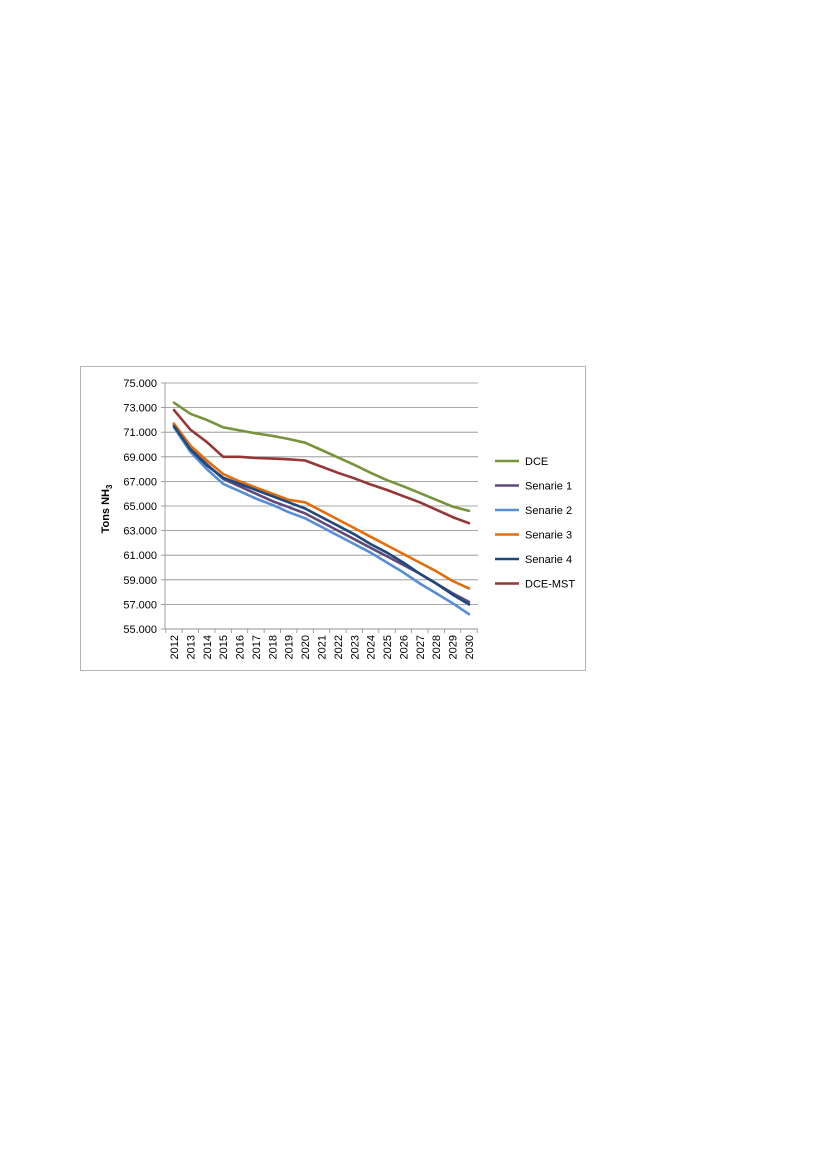  I want to click on y-tick-label: 67.000, so click(140, 482).